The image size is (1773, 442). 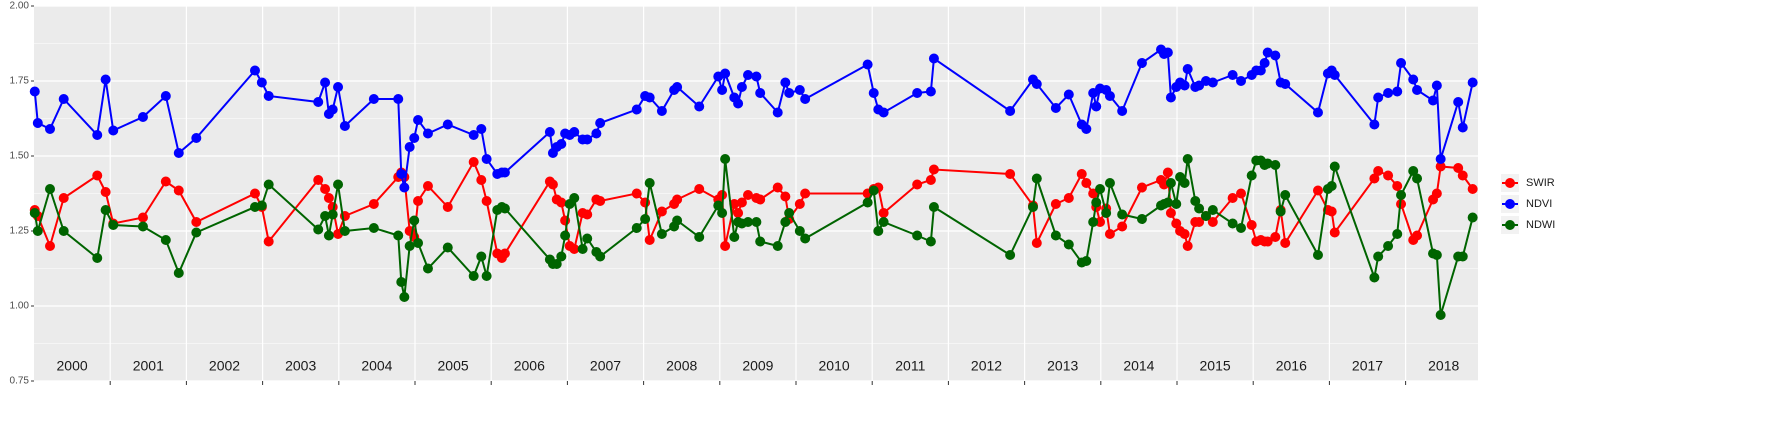 What do you see at coordinates (605, 366) in the screenshot?
I see `year-label: 2007` at bounding box center [605, 366].